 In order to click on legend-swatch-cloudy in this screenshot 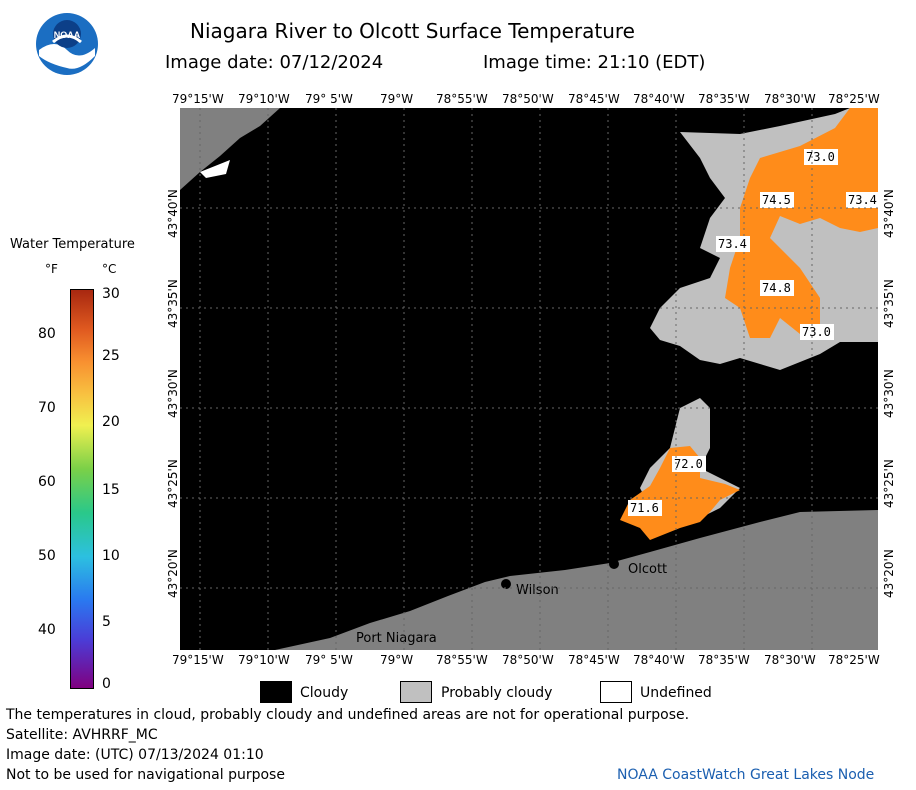, I will do `click(276, 692)`.